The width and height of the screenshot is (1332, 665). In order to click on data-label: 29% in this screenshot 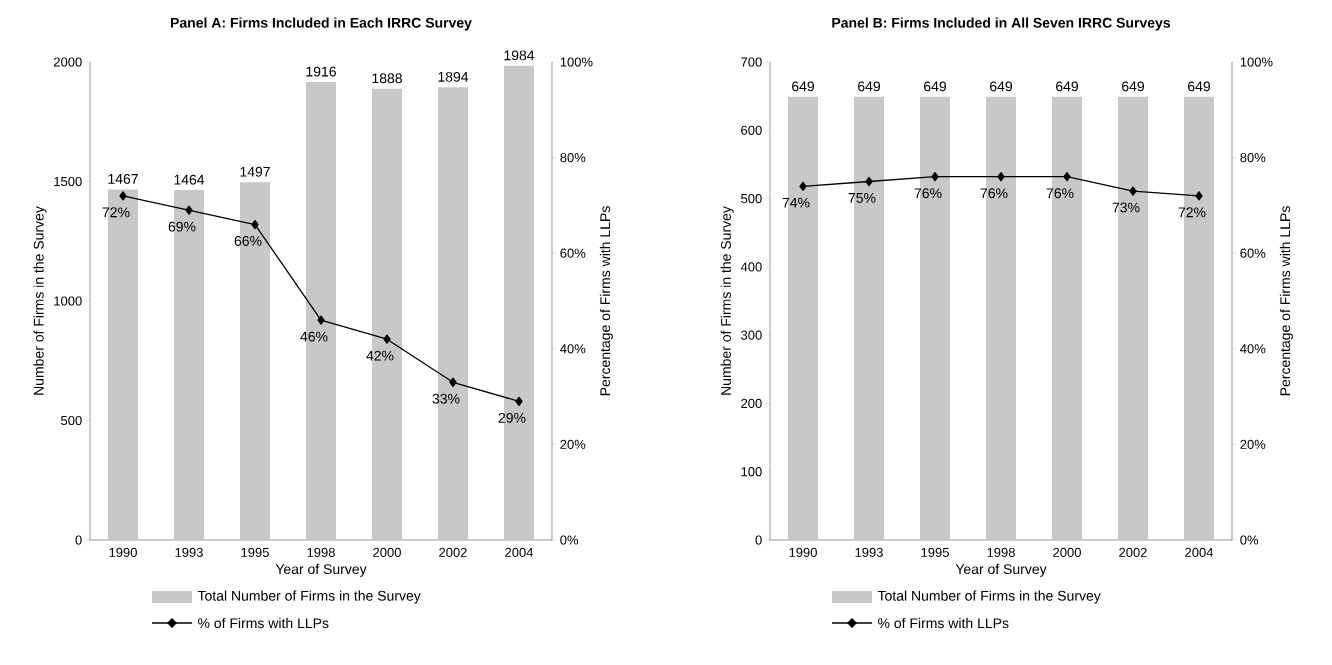, I will do `click(512, 417)`.